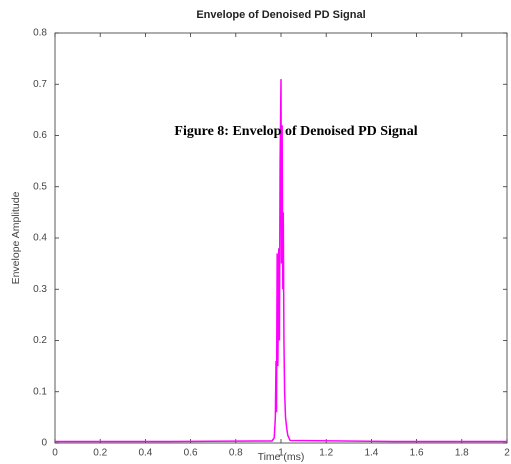 The width and height of the screenshot is (511, 464). What do you see at coordinates (16, 237) in the screenshot?
I see `y-axis-label: Envelope Amplitude` at bounding box center [16, 237].